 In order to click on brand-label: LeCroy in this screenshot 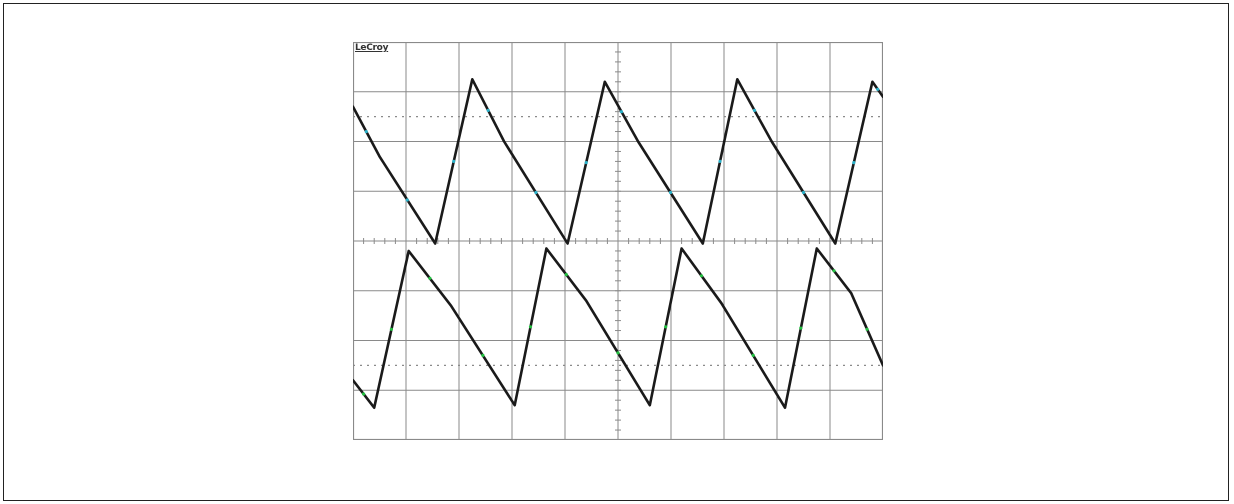, I will do `click(372, 48)`.